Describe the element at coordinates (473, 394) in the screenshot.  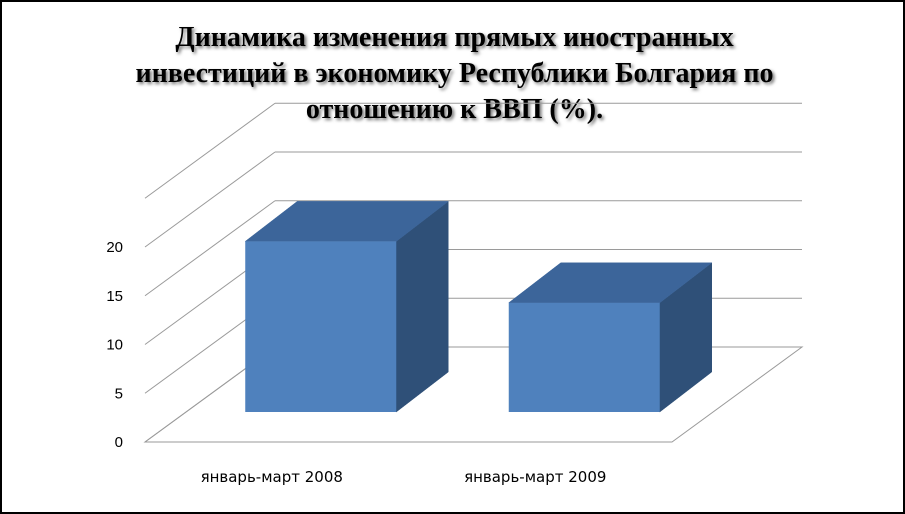
I see `chart-floor` at that location.